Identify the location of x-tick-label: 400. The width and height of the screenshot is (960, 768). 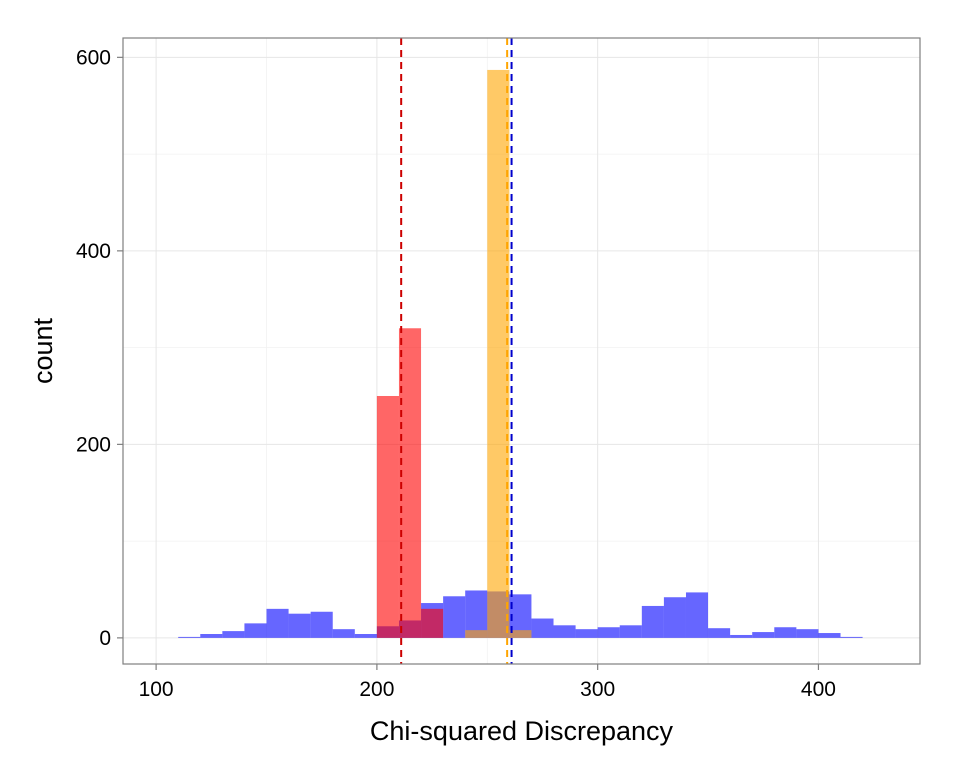
(818, 689).